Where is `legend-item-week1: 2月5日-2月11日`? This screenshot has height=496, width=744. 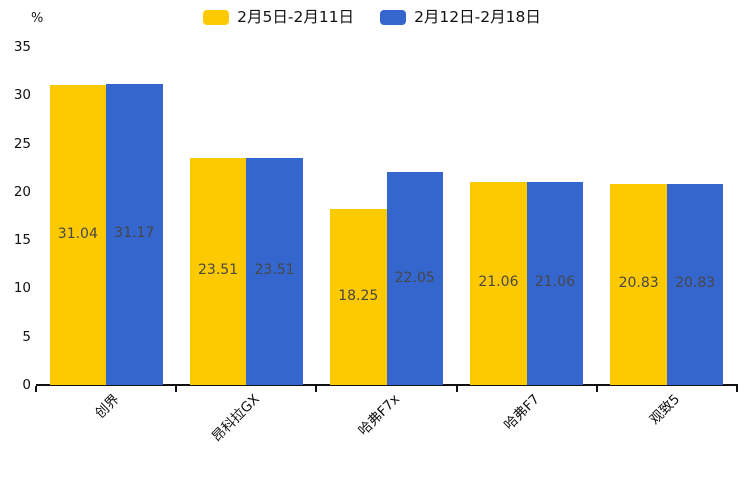 legend-item-week1: 2月5日-2月11日 is located at coordinates (278, 17).